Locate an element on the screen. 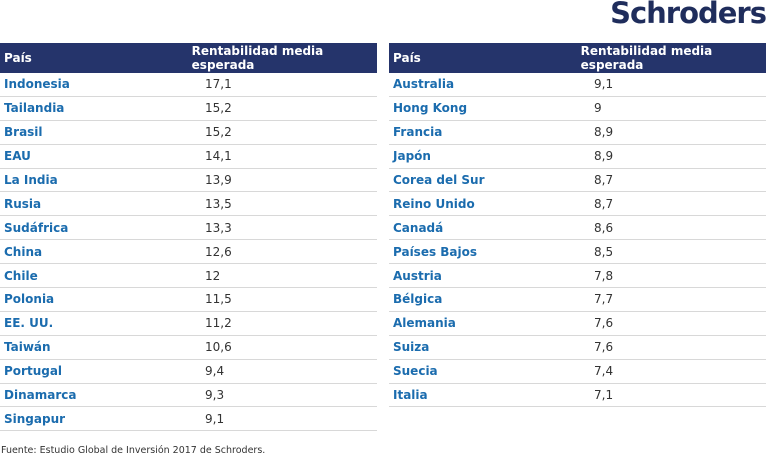  country: Hong Kong is located at coordinates (430, 108).